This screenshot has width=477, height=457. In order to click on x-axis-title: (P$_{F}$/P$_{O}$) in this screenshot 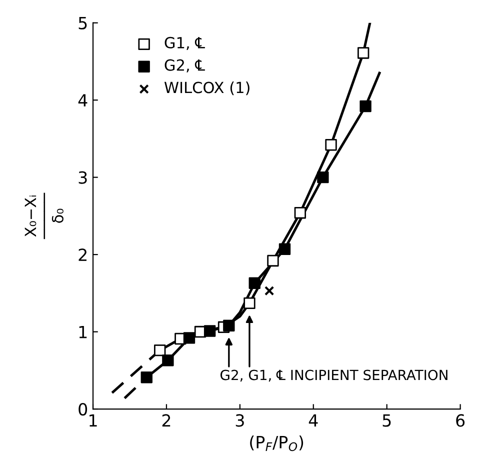, I will do `click(277, 444)`.